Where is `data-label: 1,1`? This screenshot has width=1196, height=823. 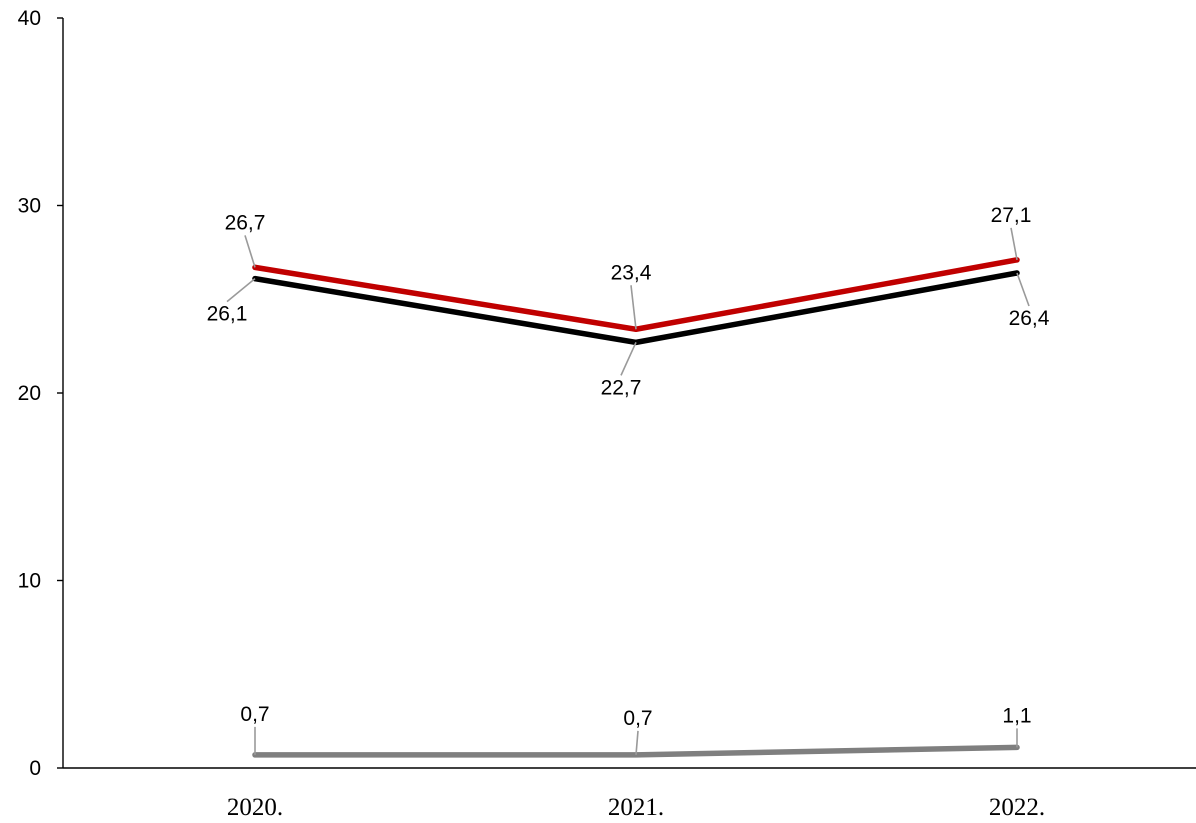 data-label: 1,1 is located at coordinates (1016, 715).